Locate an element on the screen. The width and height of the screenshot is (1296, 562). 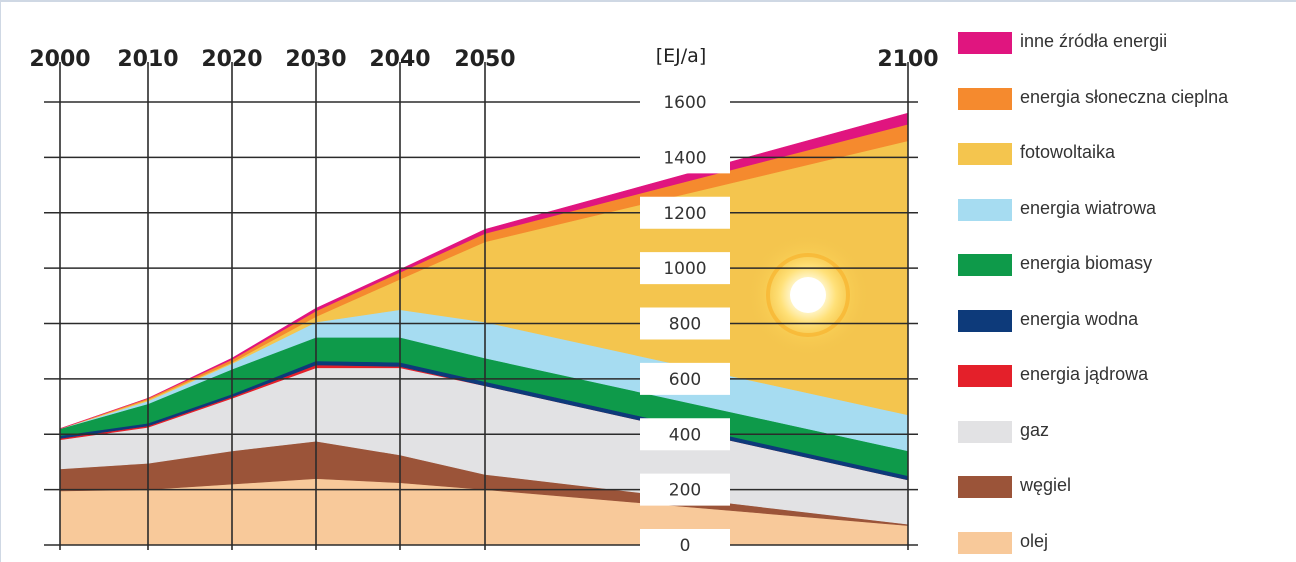
legend-label: energia biomasy is located at coordinates (1086, 263).